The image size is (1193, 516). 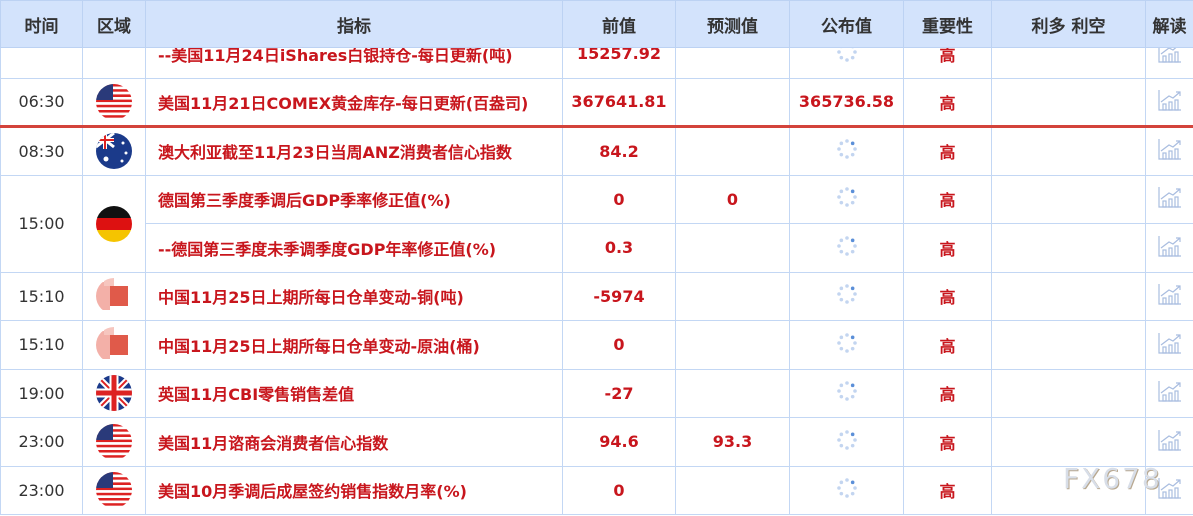 I want to click on indicator-name: 德国第三季度季调后GDP季率修正值(%), so click(x=354, y=199).